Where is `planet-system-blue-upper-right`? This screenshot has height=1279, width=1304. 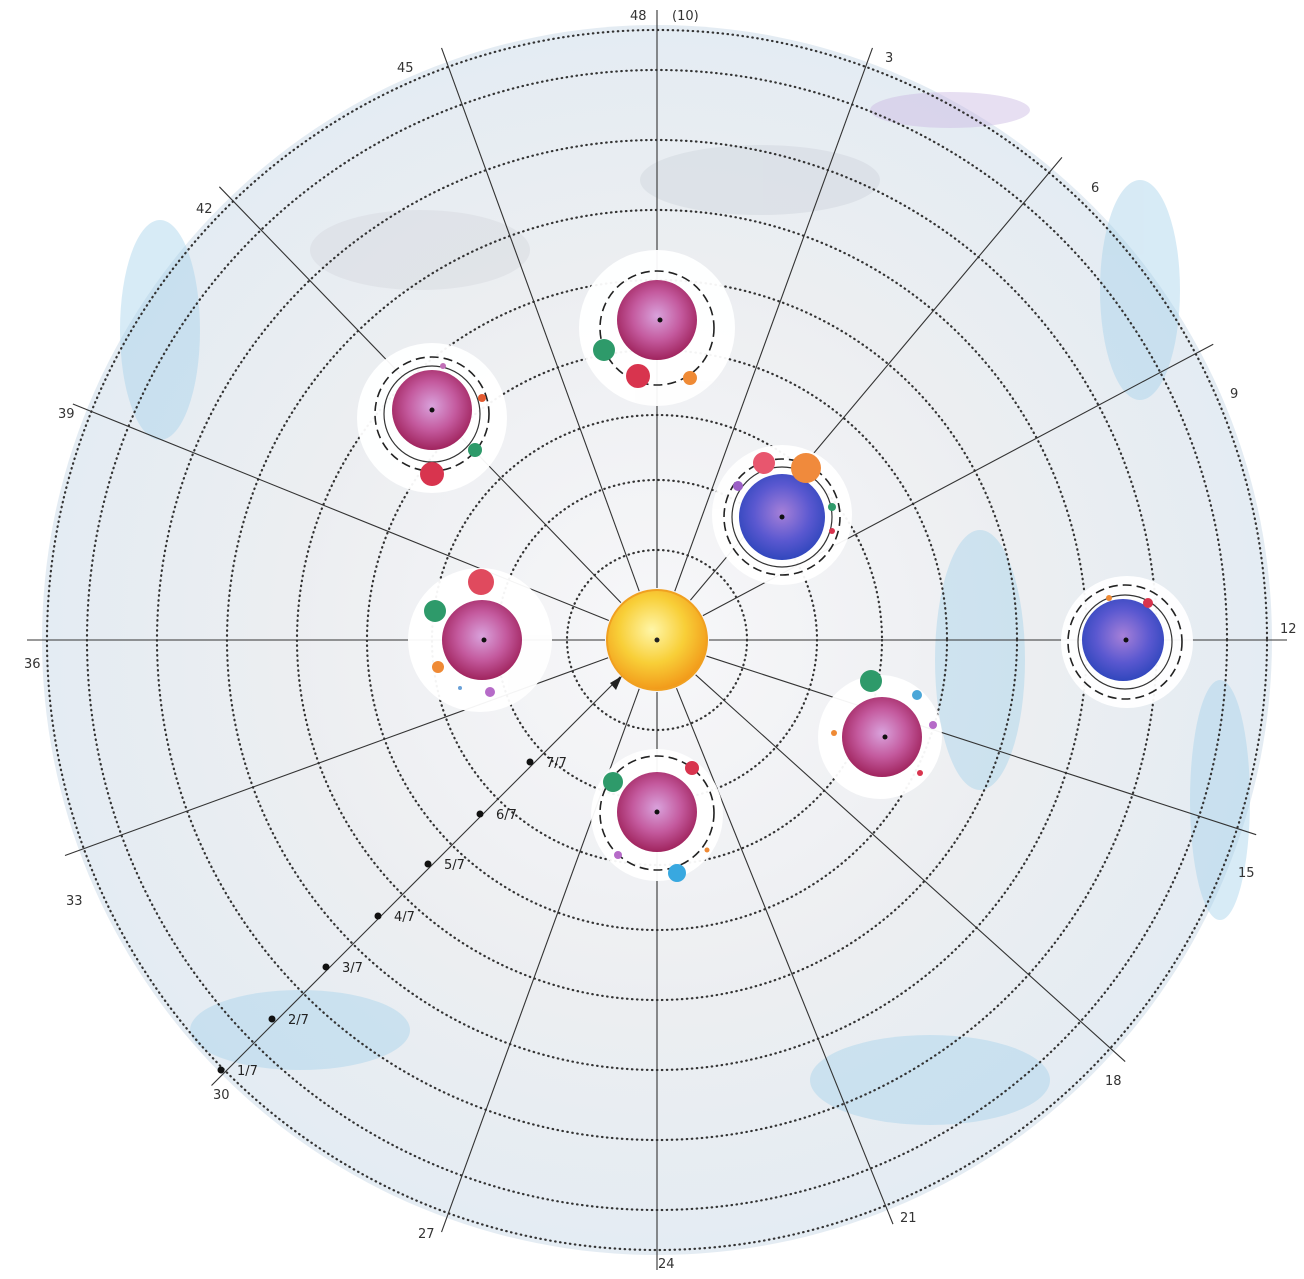 planet-system-blue-upper-right is located at coordinates (782, 514).